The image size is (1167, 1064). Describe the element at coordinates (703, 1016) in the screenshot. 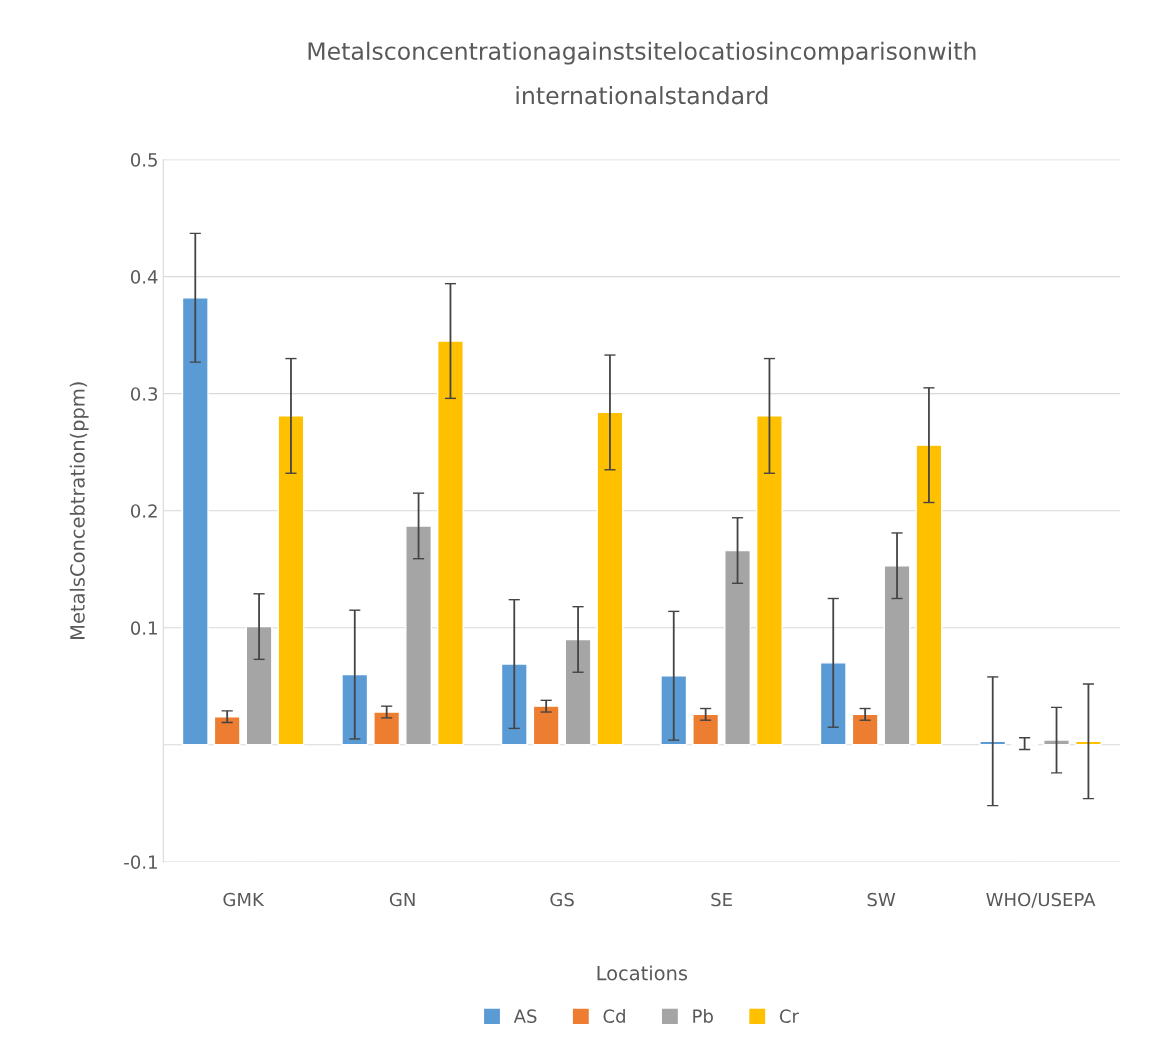

I see `legend-label: Pb` at that location.